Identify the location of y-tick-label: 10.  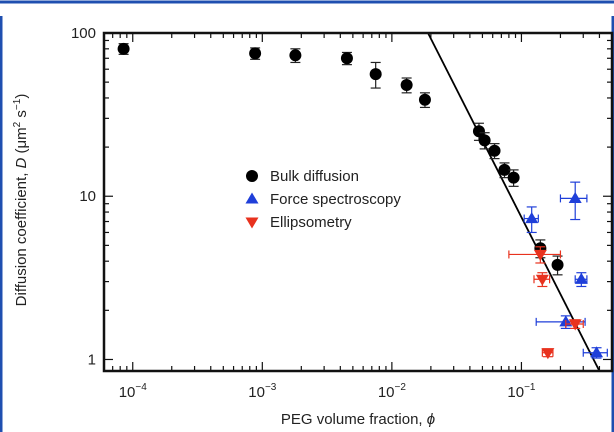
(87, 196).